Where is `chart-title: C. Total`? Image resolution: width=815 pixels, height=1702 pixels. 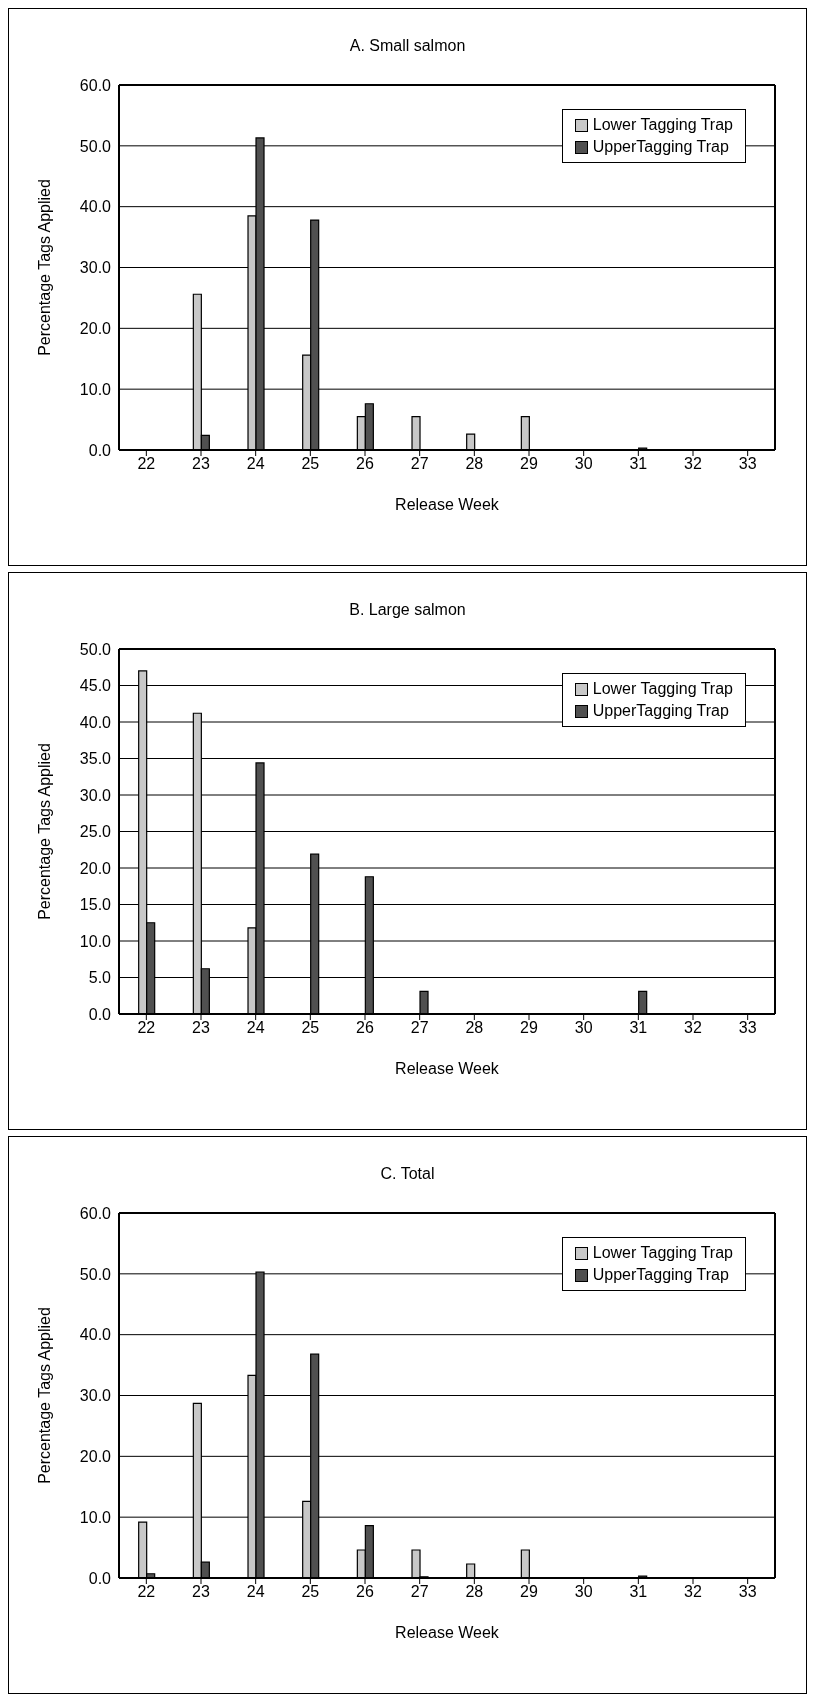
chart-title: C. Total is located at coordinates (407, 1174).